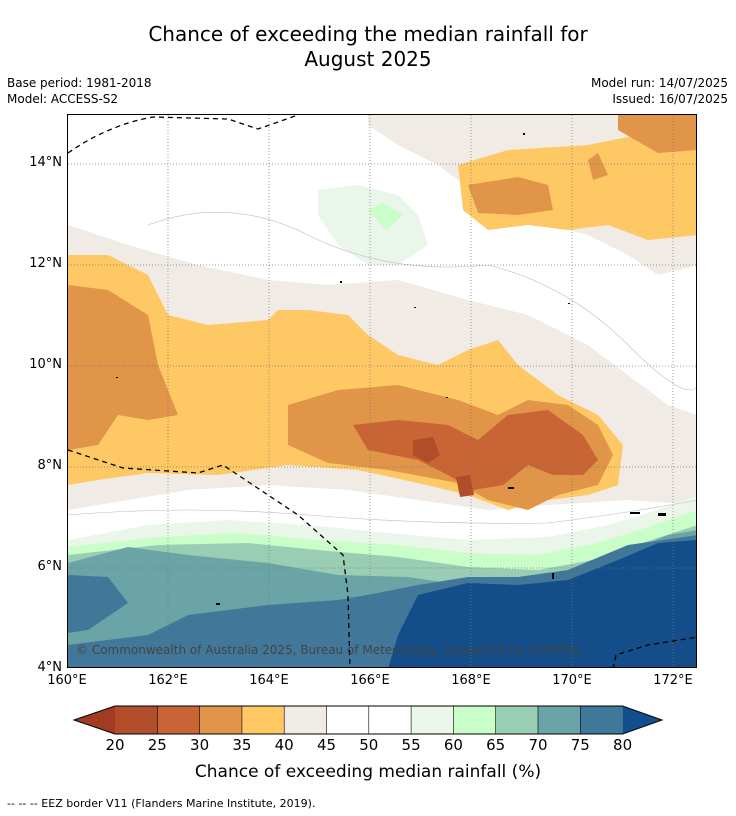 Image resolution: width=736 pixels, height=816 pixels. I want to click on base-period: Base period: 1981-2018, so click(79, 83).